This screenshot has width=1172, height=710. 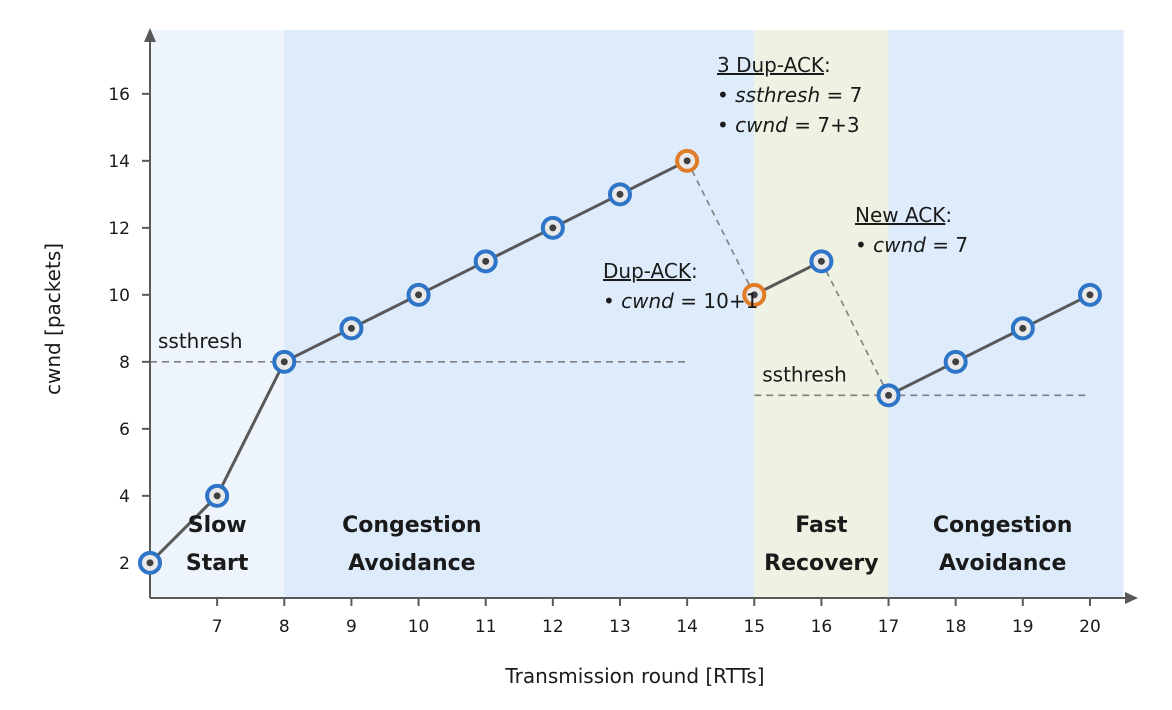 I want to click on annotation-title: New ACK:, so click(x=903, y=215).